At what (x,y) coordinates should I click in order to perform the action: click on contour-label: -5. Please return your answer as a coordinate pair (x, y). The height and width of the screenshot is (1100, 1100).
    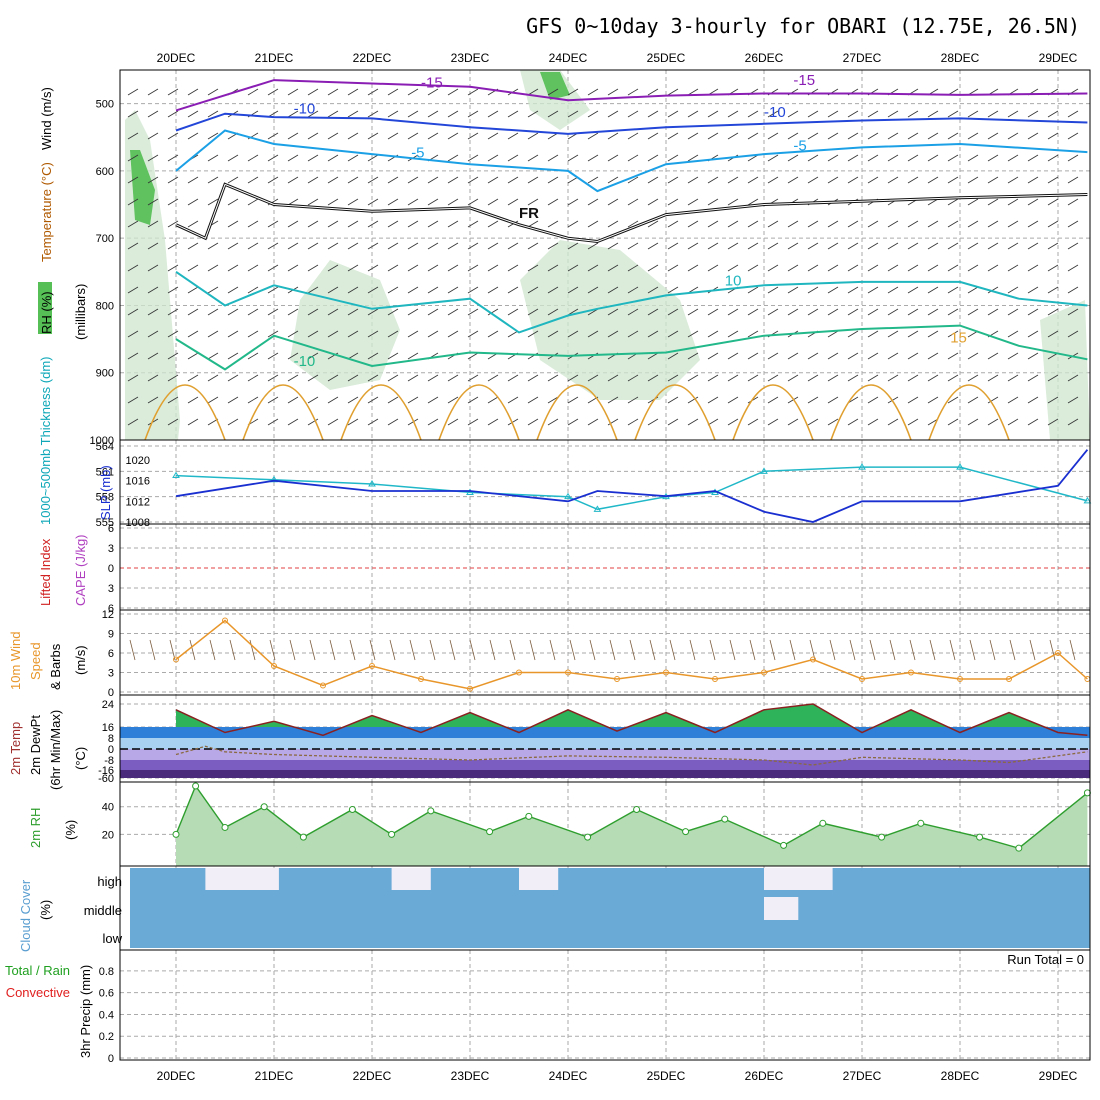
    Looking at the image, I should click on (417, 152).